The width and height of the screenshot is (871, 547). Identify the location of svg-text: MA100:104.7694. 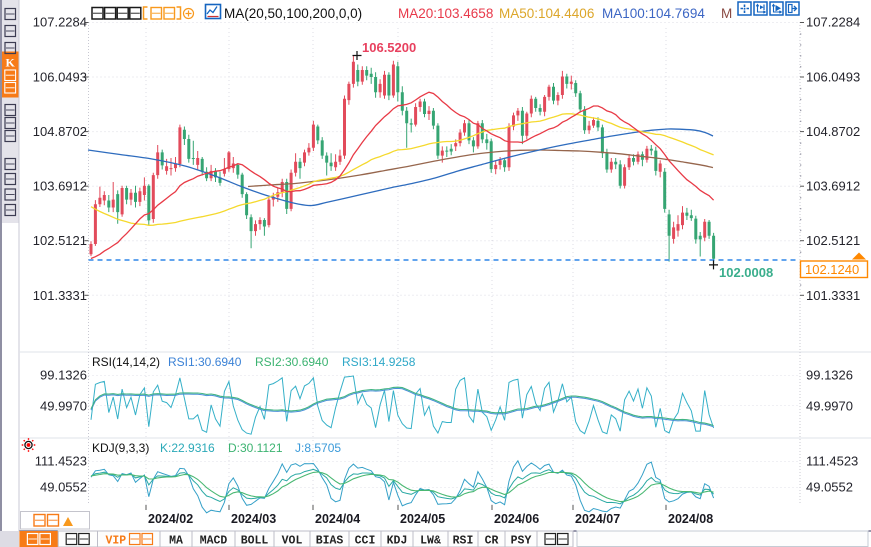
(653, 13).